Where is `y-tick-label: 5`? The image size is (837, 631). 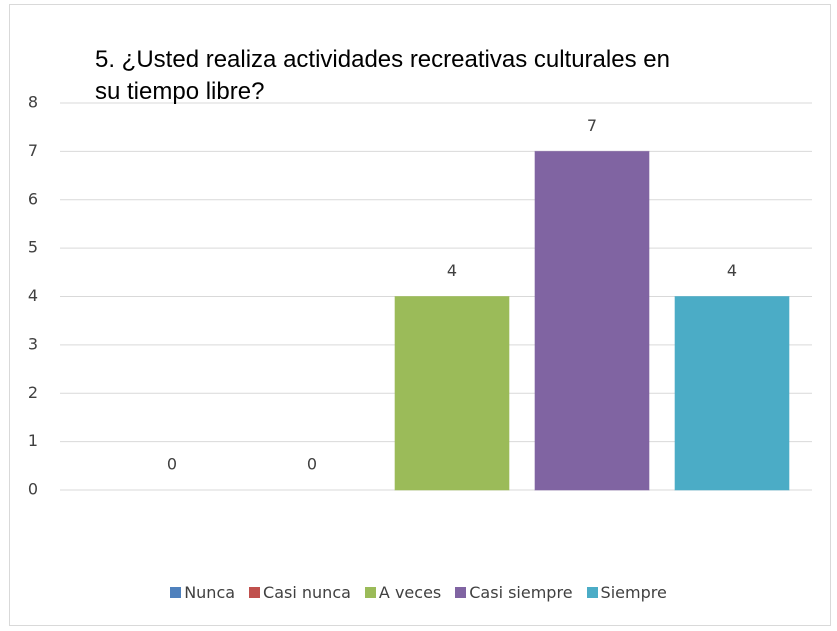 y-tick-label: 5 is located at coordinates (33, 247).